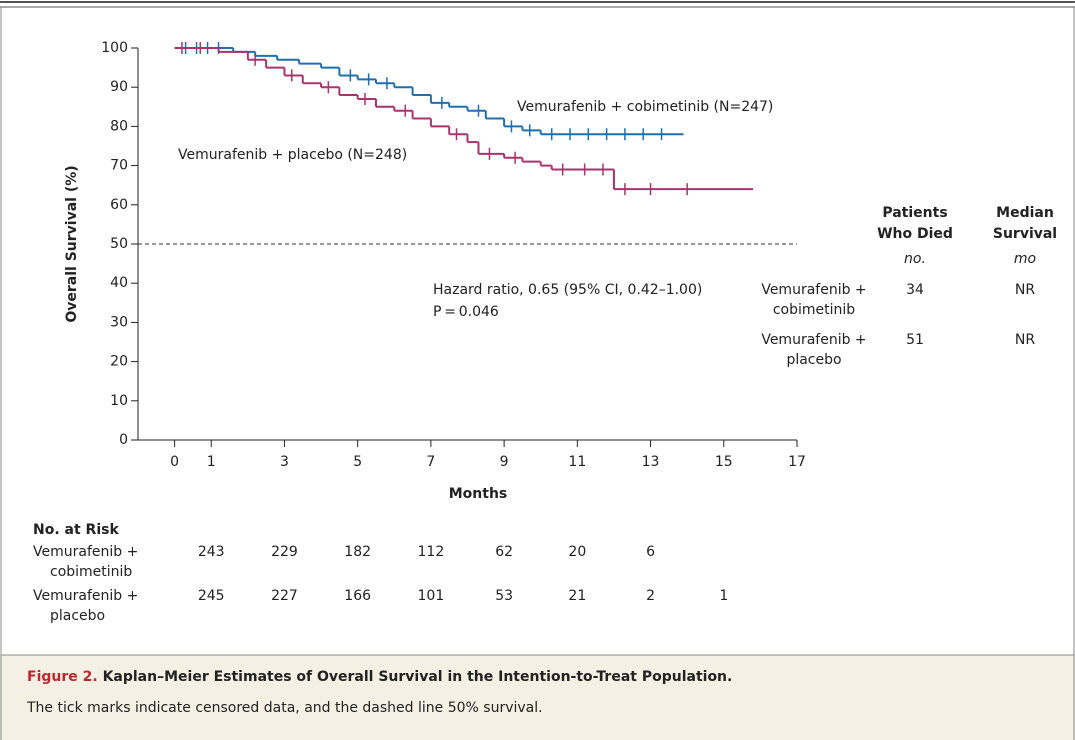 This screenshot has width=1075, height=740. What do you see at coordinates (724, 462) in the screenshot?
I see `x-tick-label: 15` at bounding box center [724, 462].